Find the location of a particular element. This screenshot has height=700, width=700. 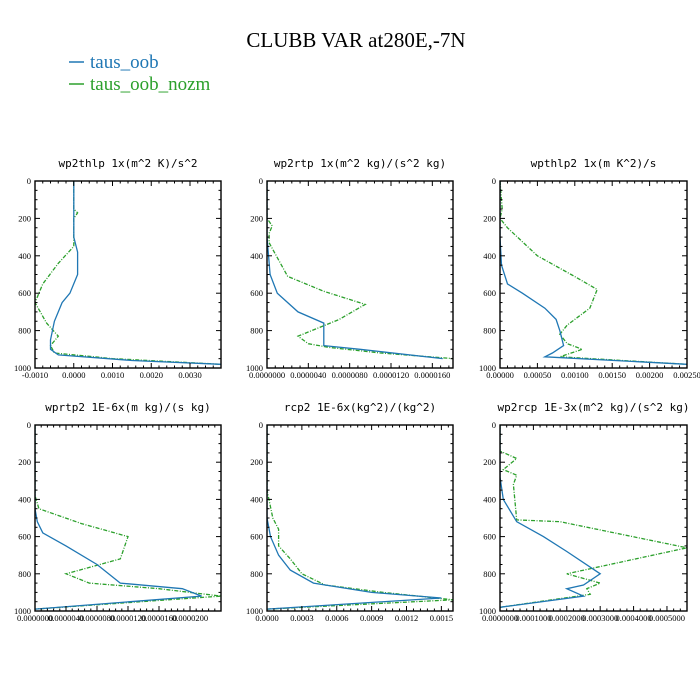

x-tick-label: 0.0003 is located at coordinates (301, 618).